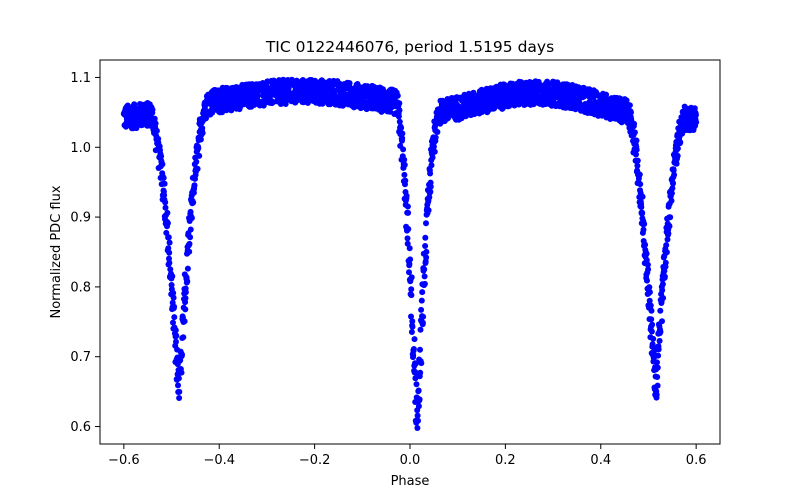  What do you see at coordinates (80, 287) in the screenshot?
I see `y-tick-label: 0.8` at bounding box center [80, 287].